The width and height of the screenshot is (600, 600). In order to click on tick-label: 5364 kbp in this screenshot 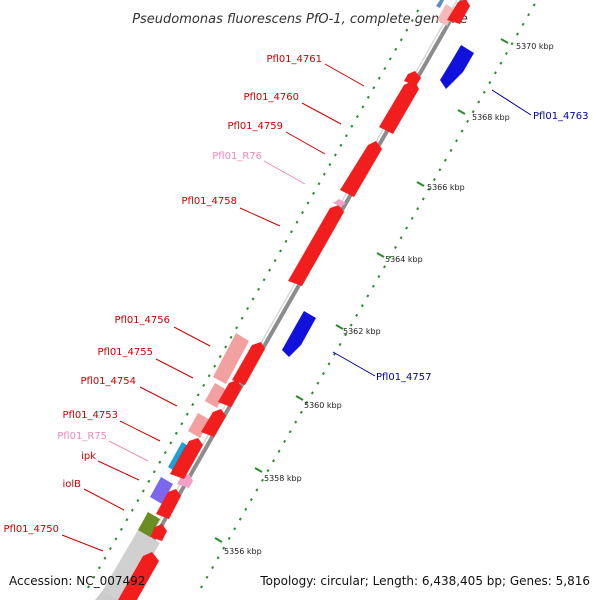, I will do `click(404, 259)`.